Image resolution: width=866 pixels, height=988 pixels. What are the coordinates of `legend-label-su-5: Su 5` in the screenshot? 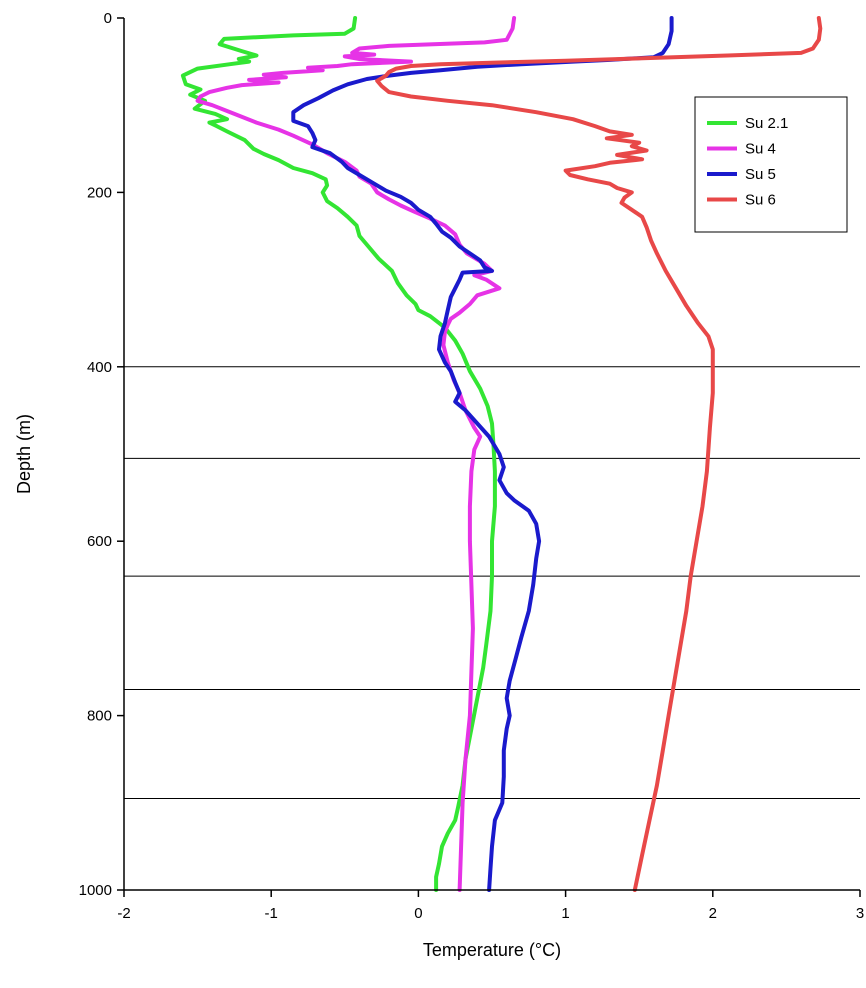 It's located at (760, 174).